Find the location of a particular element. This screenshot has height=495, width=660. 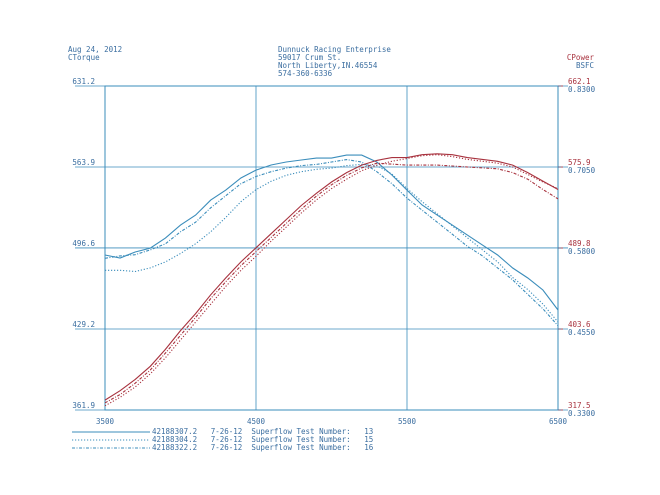

y-tick-label: 496.6 is located at coordinates (83, 243).